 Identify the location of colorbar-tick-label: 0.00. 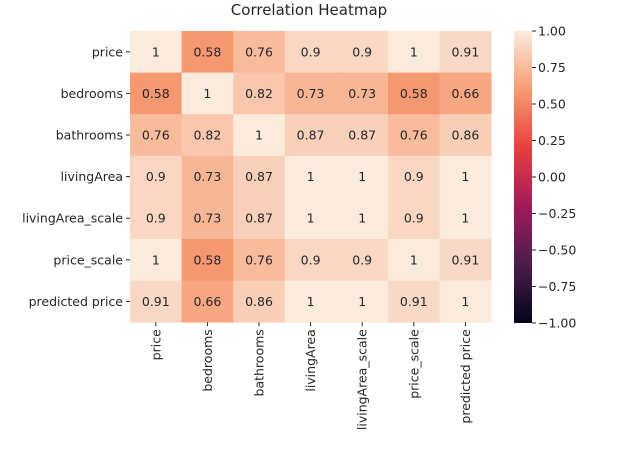
(552, 177).